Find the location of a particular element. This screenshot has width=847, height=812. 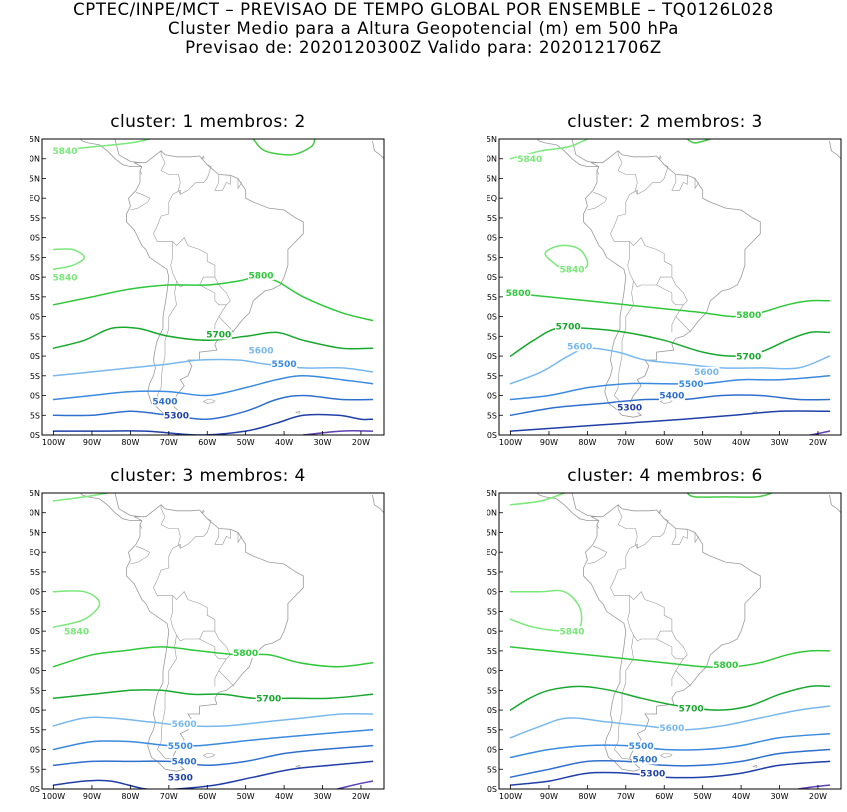

coastline-central-america-north is located at coordinates (575, 503).